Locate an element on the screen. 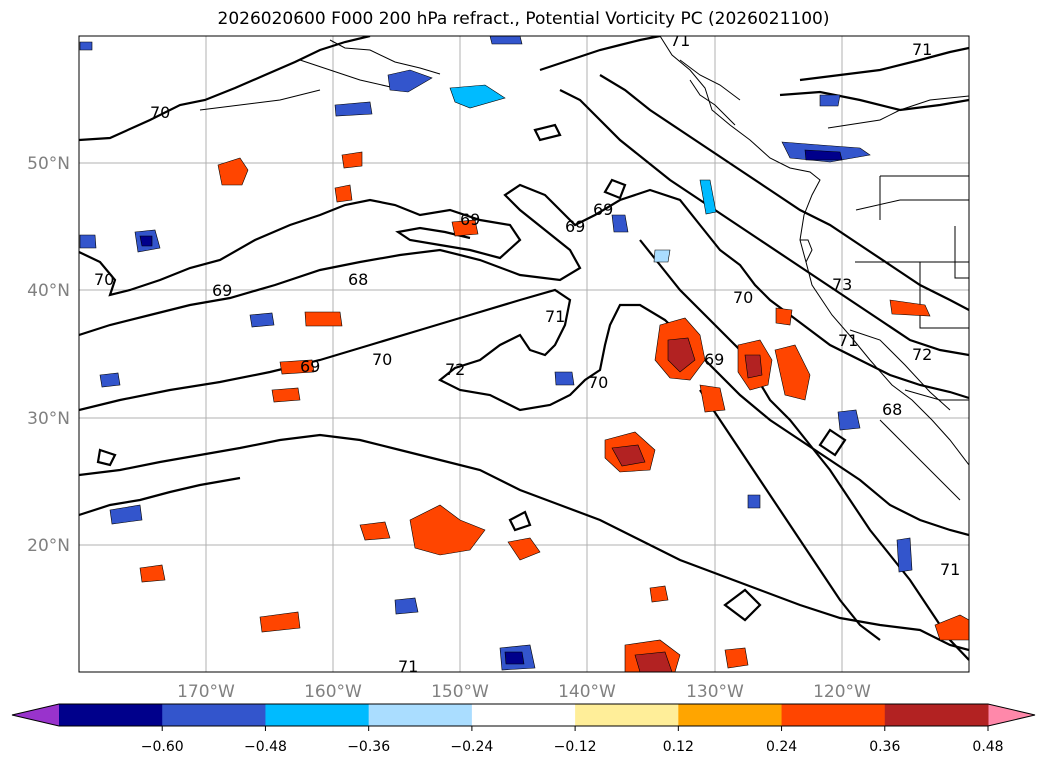 The image size is (1047, 765). svg-text: 140°W is located at coordinates (587, 692).